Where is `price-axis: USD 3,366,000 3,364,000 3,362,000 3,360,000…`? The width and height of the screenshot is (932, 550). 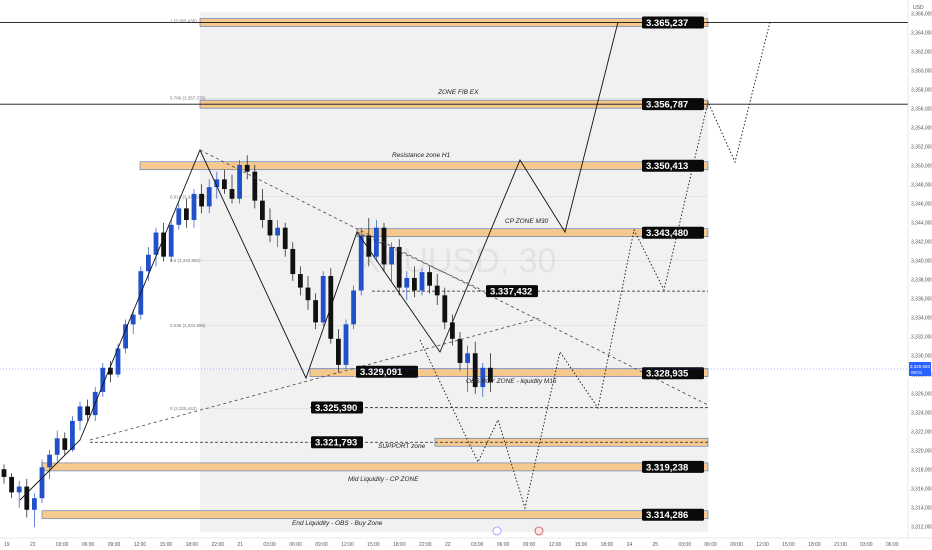
price-axis: USD 3,366,000 3,364,000 3,362,000 3,360,000… is located at coordinates (919, 269).